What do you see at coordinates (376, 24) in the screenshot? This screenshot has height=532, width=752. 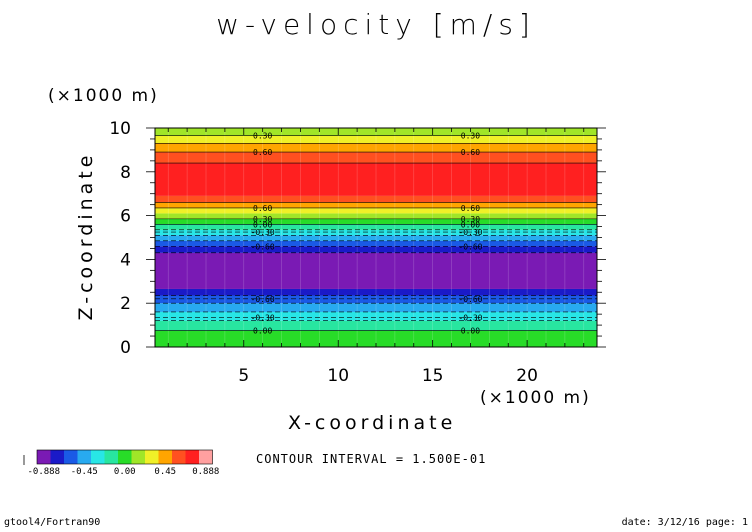 I see `chart-title: w-velocity [m/s]` at bounding box center [376, 24].